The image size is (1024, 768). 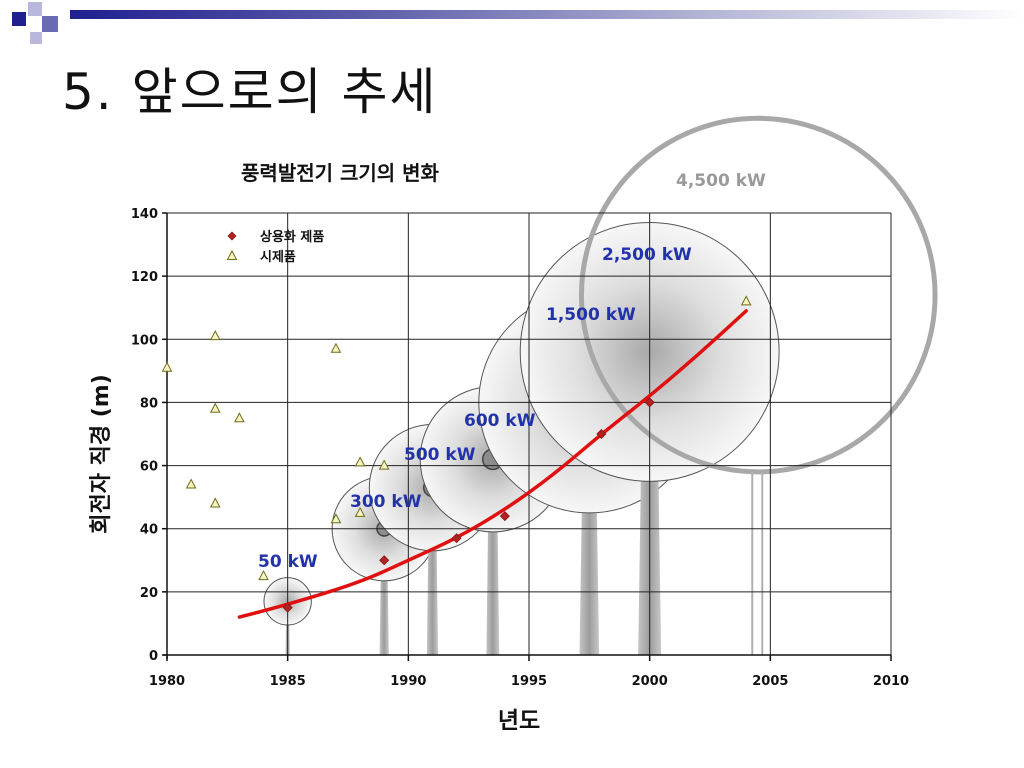 What do you see at coordinates (153, 656) in the screenshot?
I see `y-tick-label-0: 0` at bounding box center [153, 656].